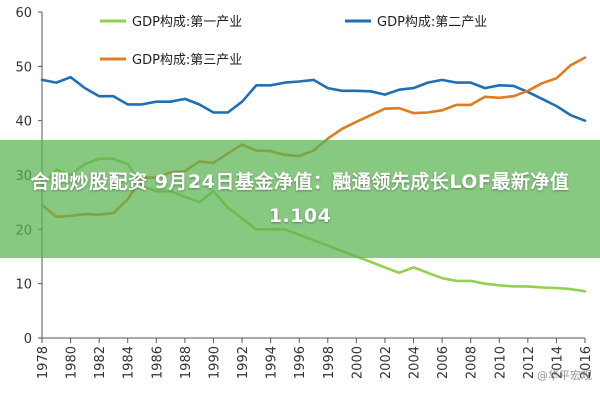 This screenshot has width=600, height=400. Describe the element at coordinates (243, 362) in the screenshot. I see `x-tick-label: 1992` at that location.